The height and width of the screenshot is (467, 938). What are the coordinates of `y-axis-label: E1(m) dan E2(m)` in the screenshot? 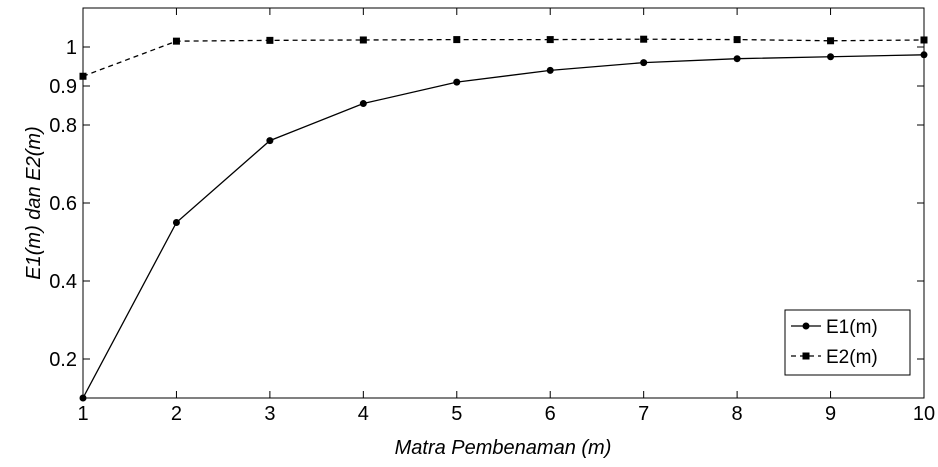 It's located at (34, 202).